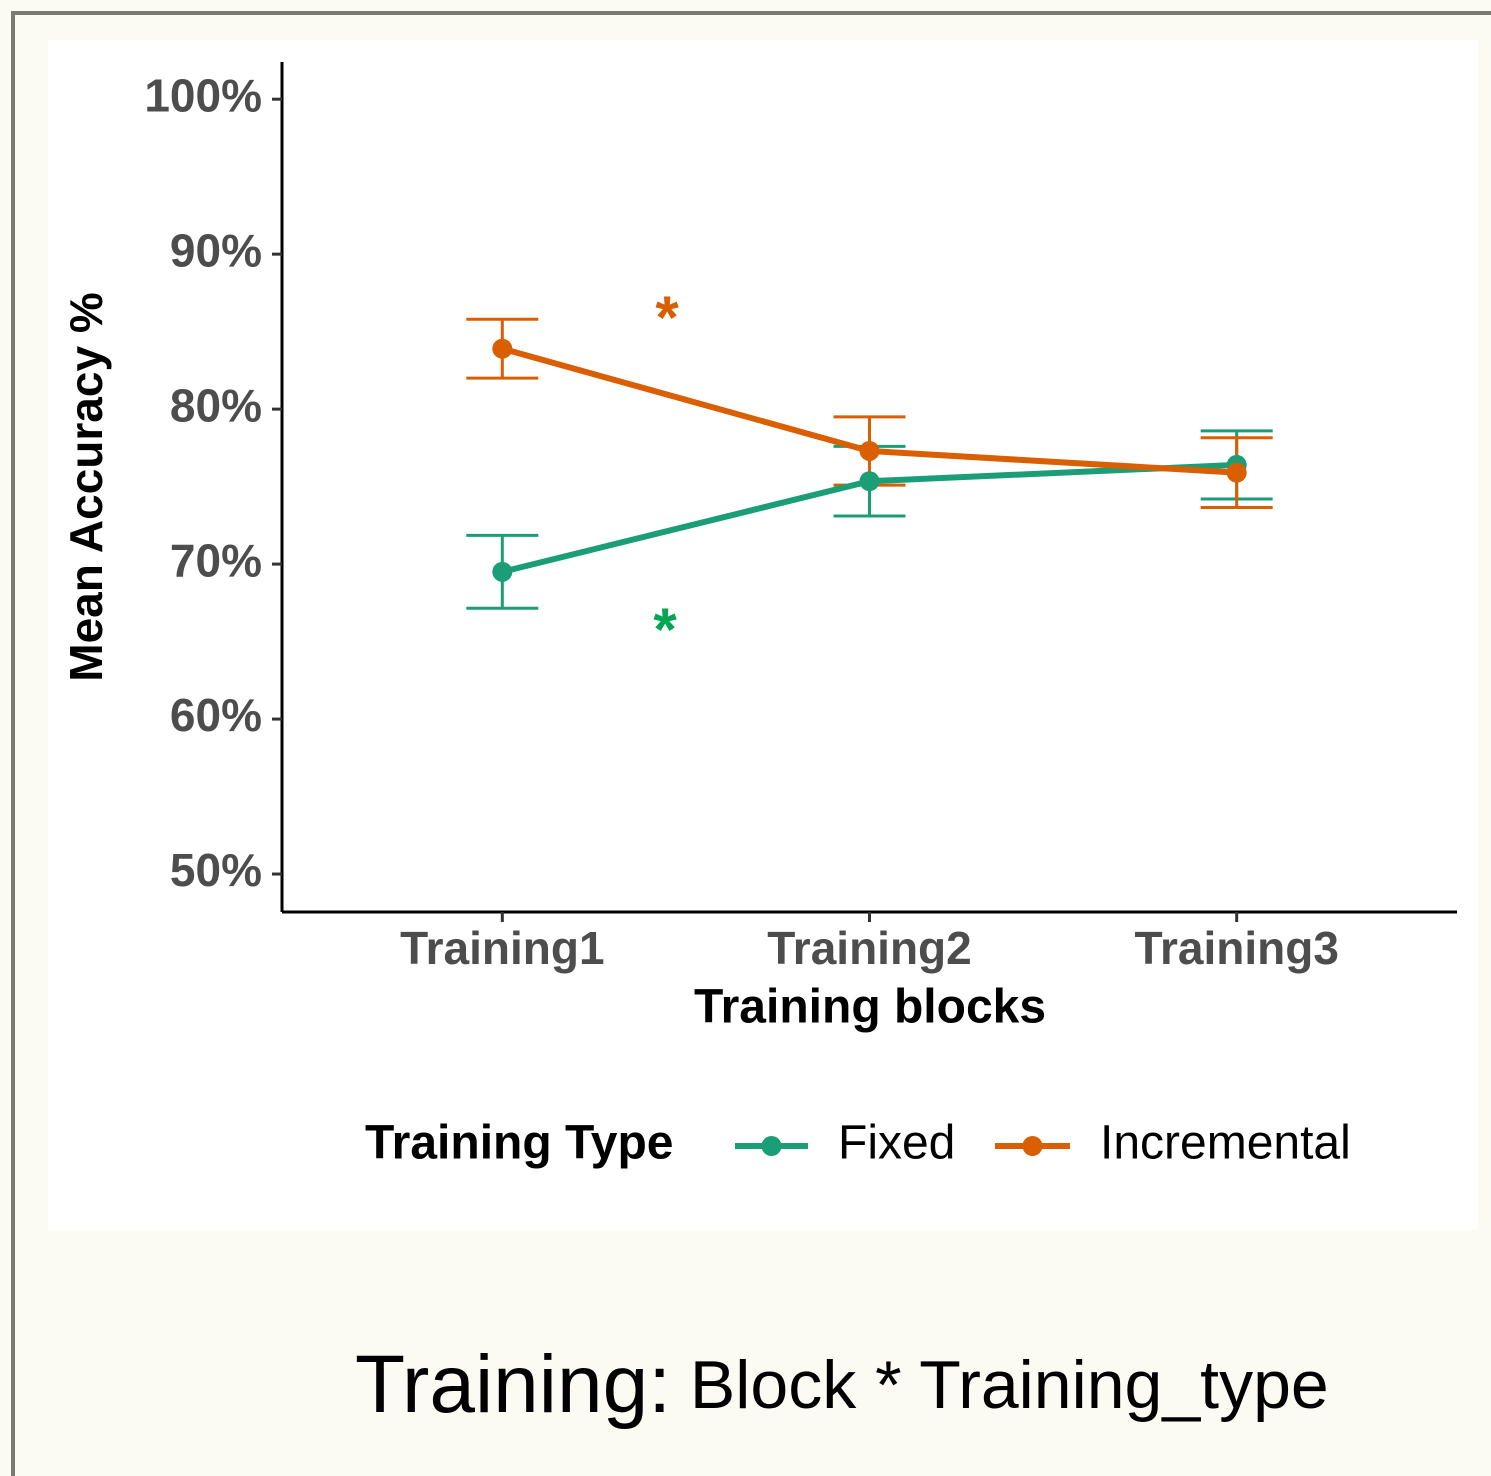 The height and width of the screenshot is (1476, 1491). What do you see at coordinates (870, 1007) in the screenshot?
I see `x-axis-title: Training blocks` at bounding box center [870, 1007].